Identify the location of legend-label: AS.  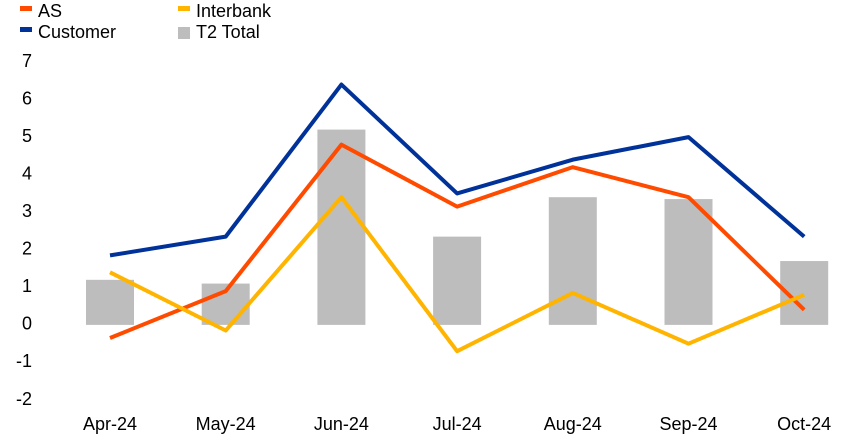
(50, 11).